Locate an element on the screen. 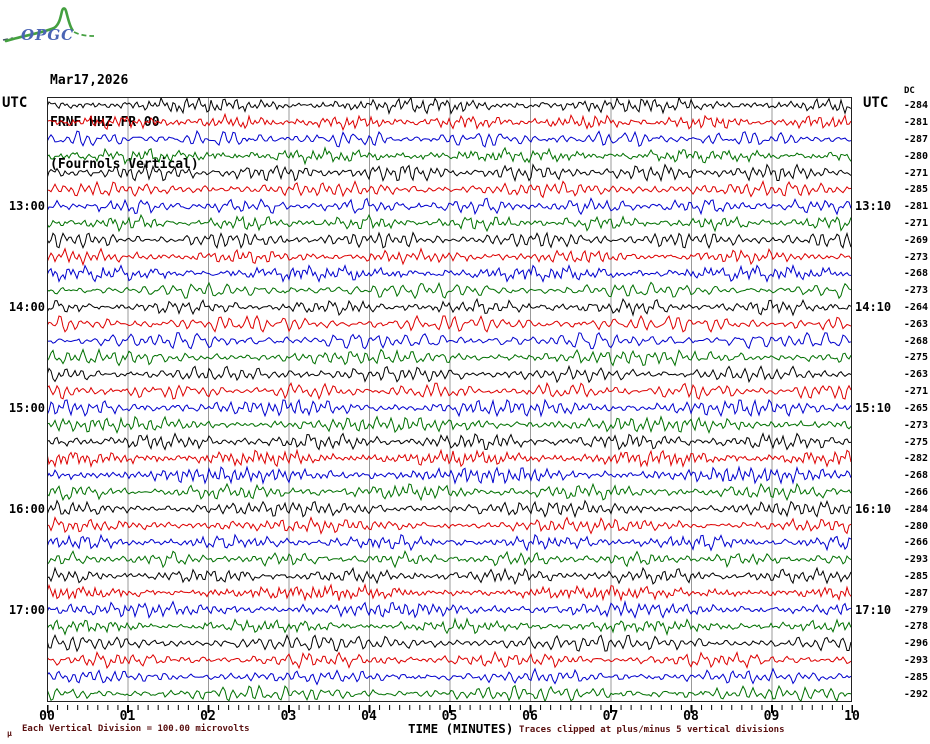 The height and width of the screenshot is (744, 930). left-hour-label-17:00: 17:00 is located at coordinates (26, 609).